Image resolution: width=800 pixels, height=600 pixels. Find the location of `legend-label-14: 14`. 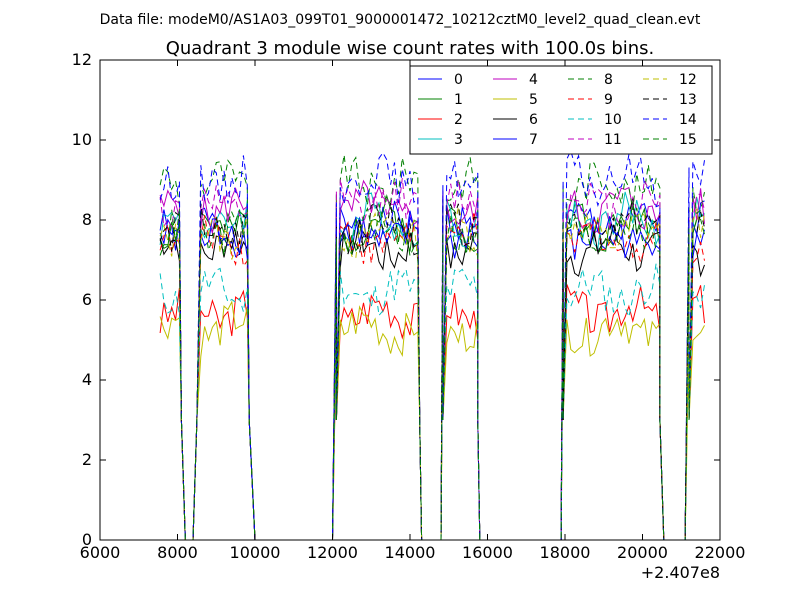

legend-label-14: 14 is located at coordinates (688, 120).